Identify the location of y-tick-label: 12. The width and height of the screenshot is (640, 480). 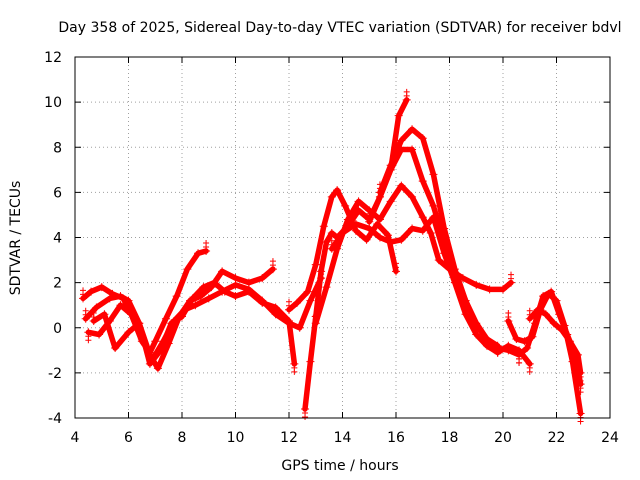
(53, 58).